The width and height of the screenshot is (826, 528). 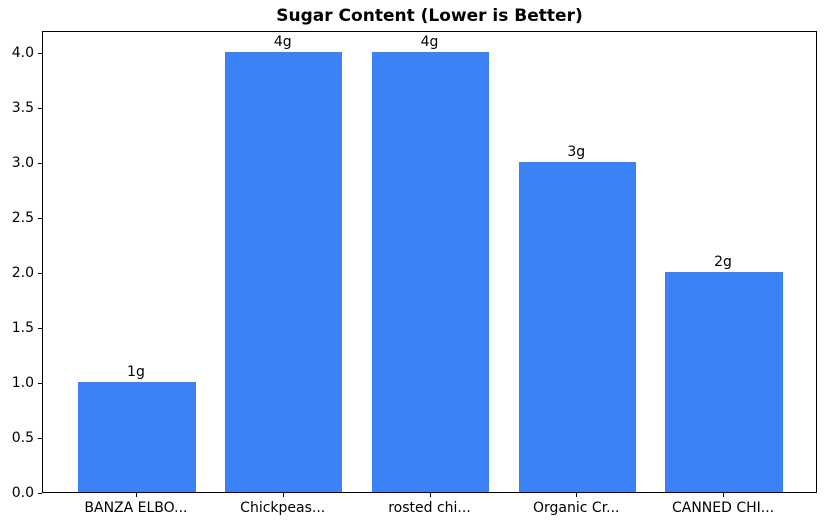 I want to click on bar-value-label: 1g, so click(x=136, y=372).